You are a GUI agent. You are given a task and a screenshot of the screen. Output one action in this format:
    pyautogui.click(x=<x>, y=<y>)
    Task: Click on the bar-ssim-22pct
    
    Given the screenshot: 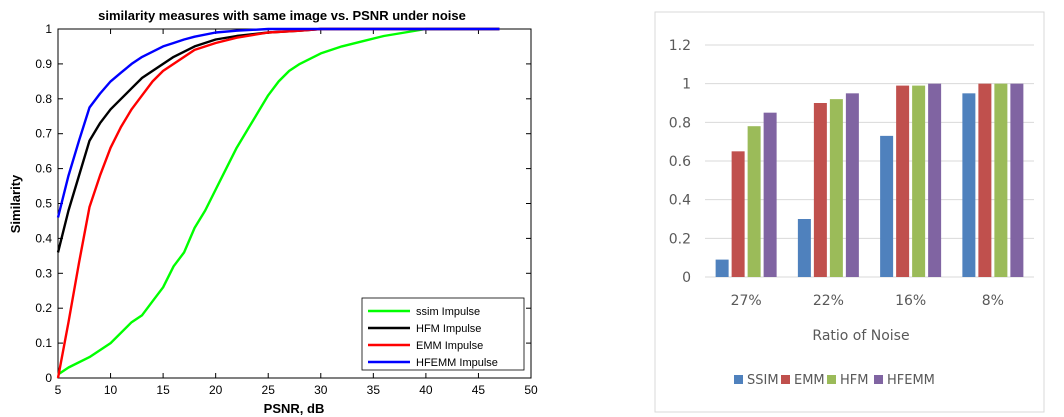 What is the action you would take?
    pyautogui.click(x=804, y=248)
    